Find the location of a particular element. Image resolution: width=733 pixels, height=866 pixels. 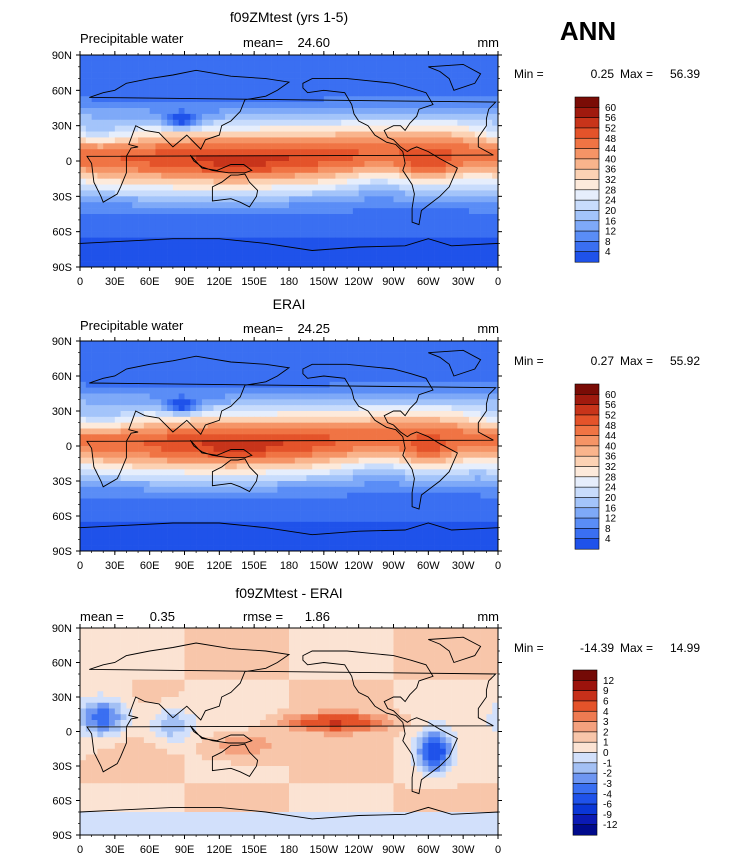

coastline is located at coordinates (291, 136).